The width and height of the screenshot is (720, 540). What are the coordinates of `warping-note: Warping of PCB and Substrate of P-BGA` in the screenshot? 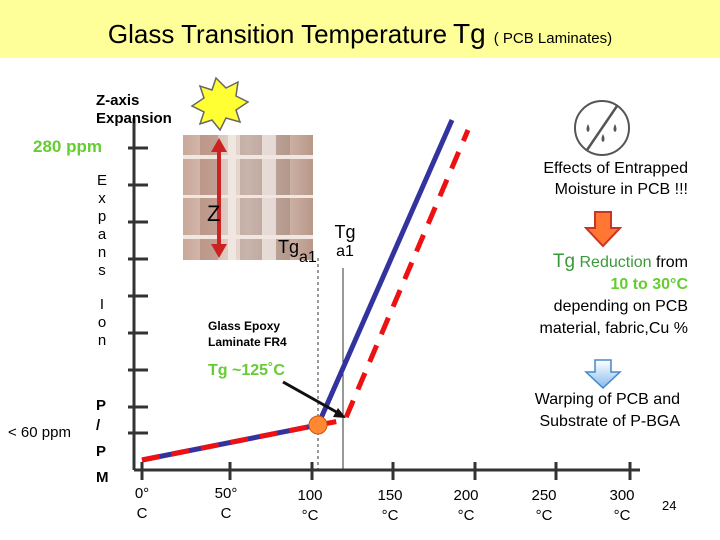 It's located at (575, 411).